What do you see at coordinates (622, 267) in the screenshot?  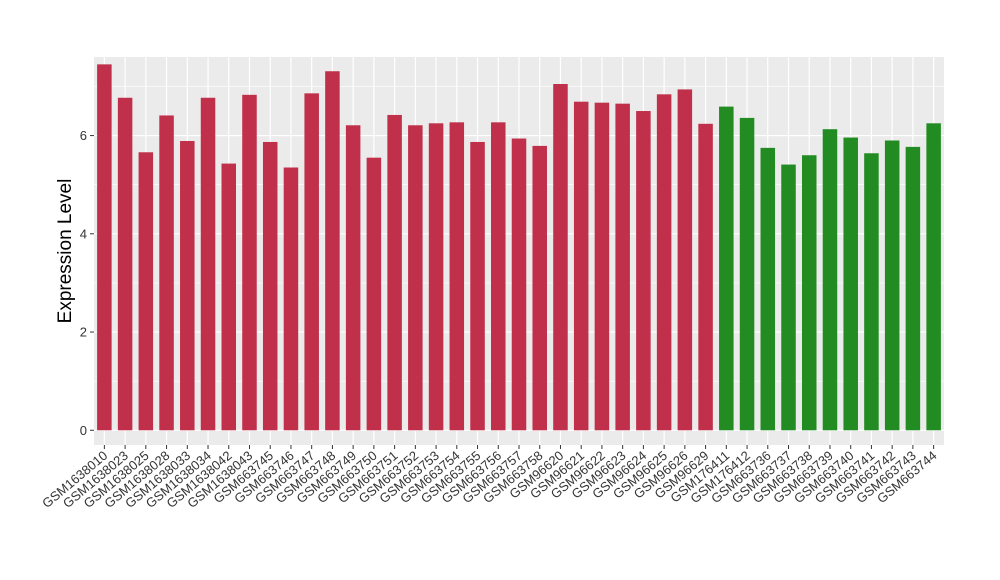 I see `bar-GSM96623` at bounding box center [622, 267].